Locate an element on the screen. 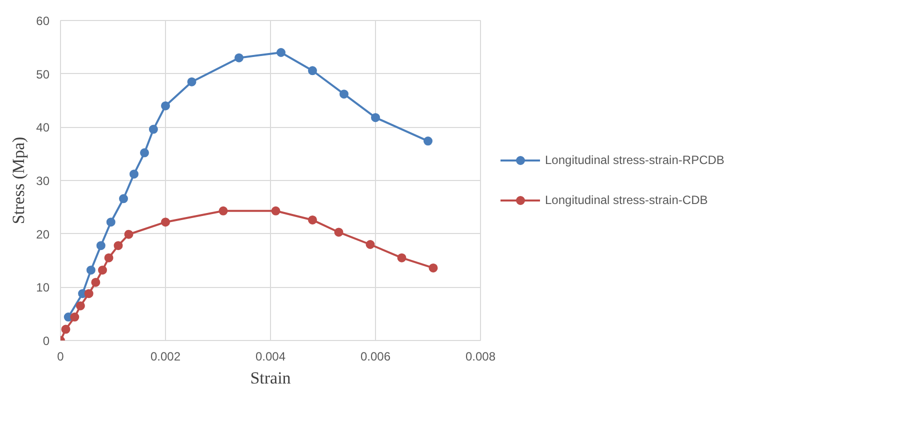 The width and height of the screenshot is (918, 426). y-tick-label: 20 is located at coordinates (43, 234).